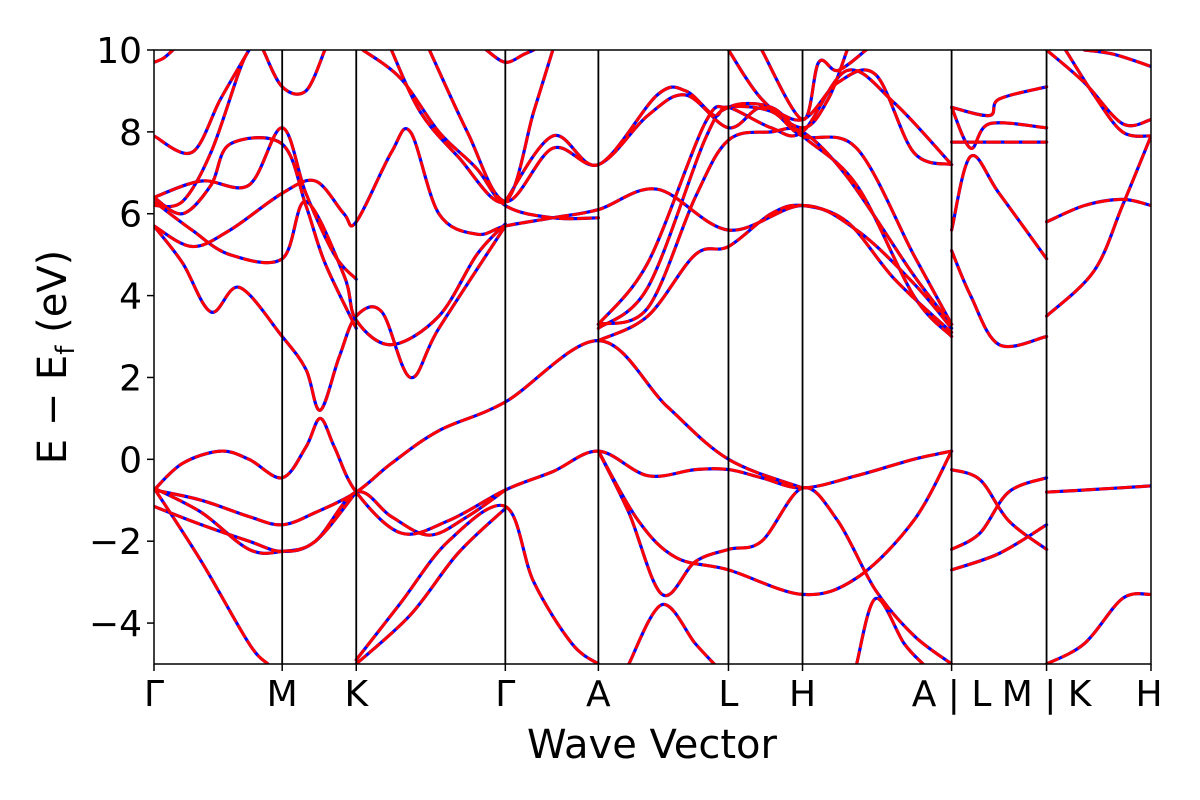 This screenshot has height=800, width=1200. Describe the element at coordinates (66, 350) in the screenshot. I see `y-axis-title-sub: f` at that location.